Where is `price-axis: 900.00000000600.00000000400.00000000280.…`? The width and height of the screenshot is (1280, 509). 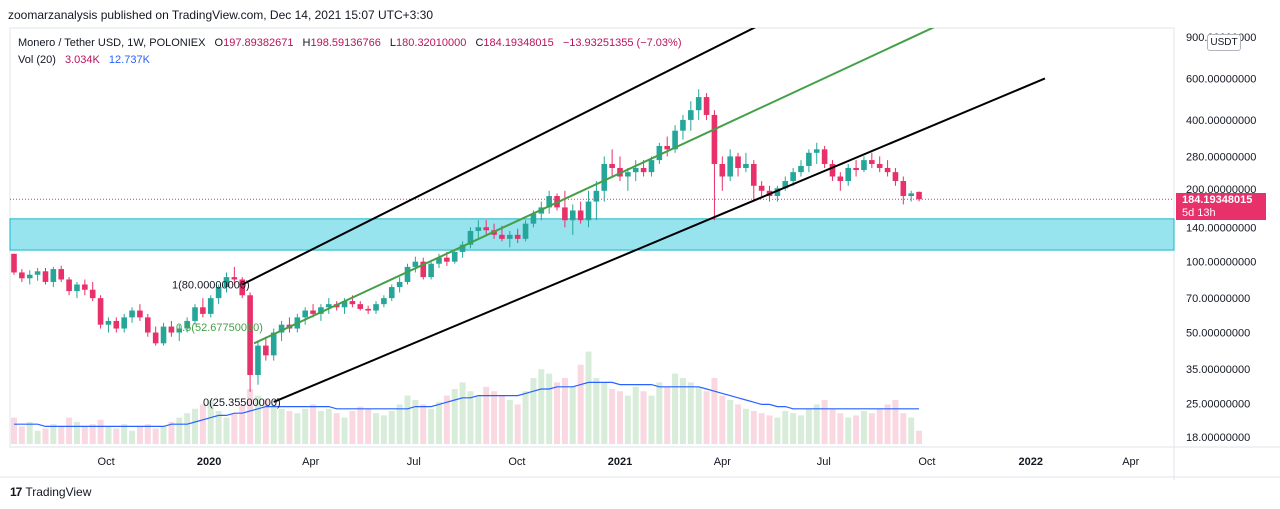
price-axis: 900.00000000600.00000000400.00000000280.… is located at coordinates (1221, 238).